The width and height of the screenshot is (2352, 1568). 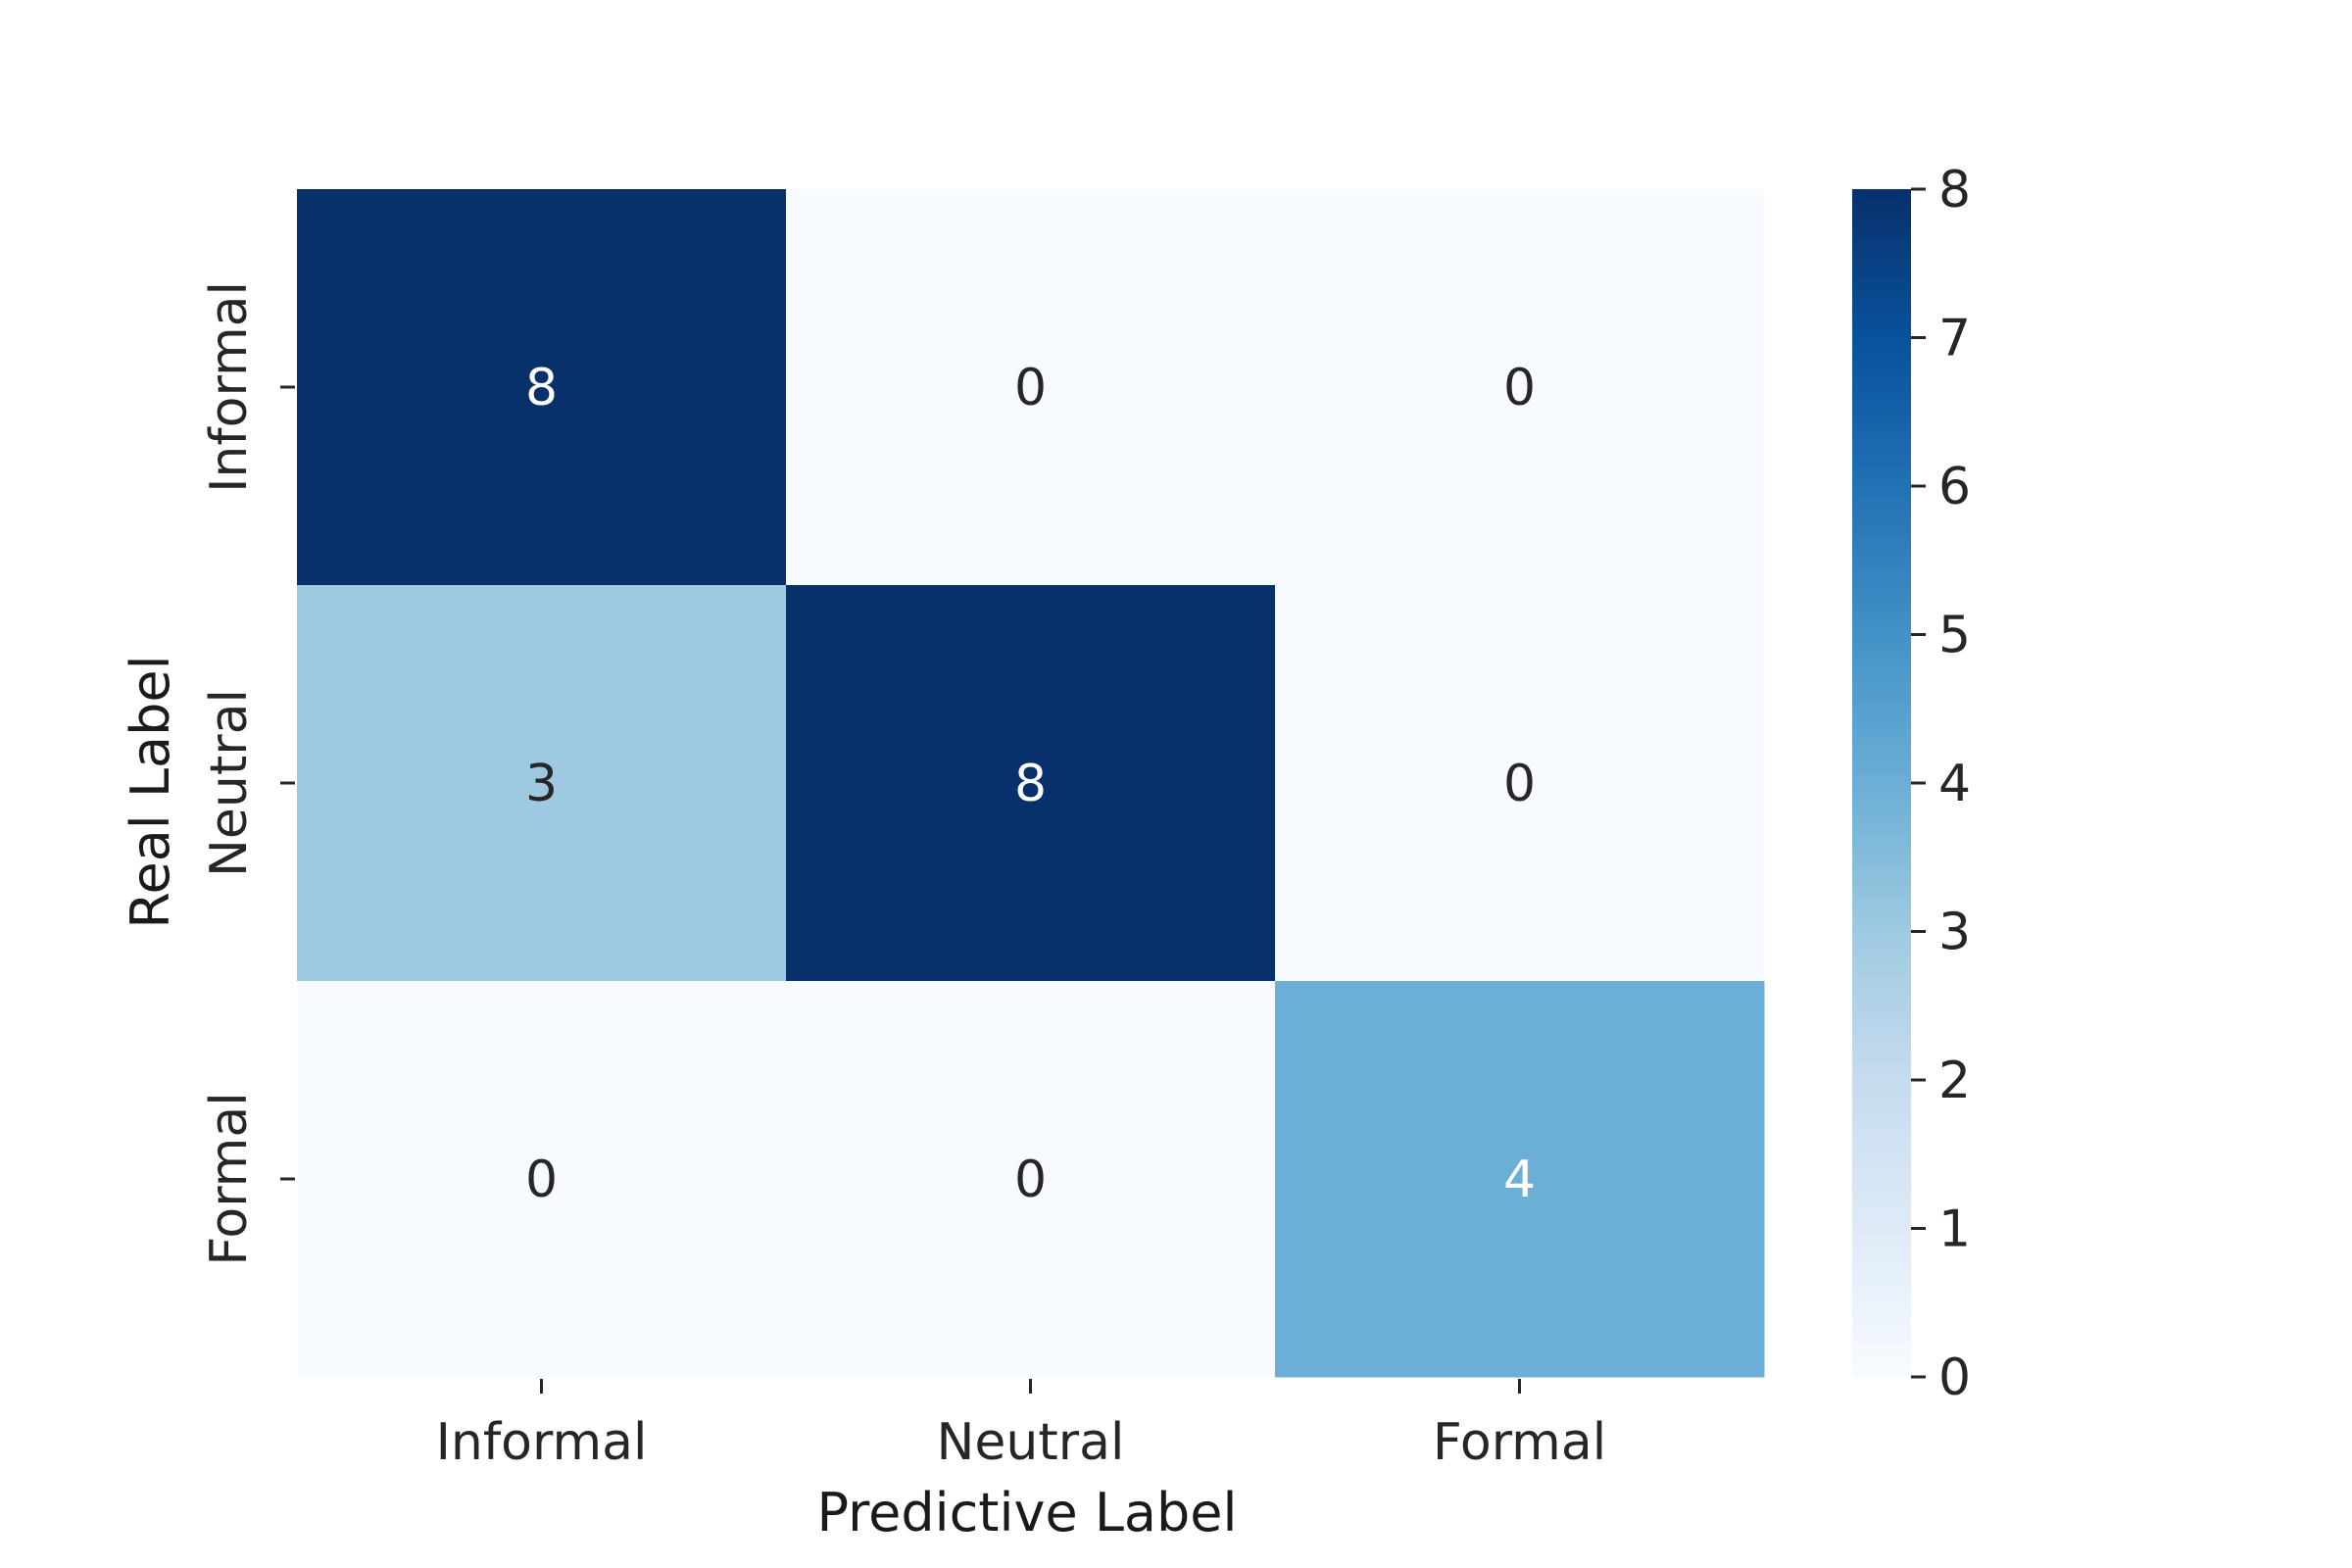 I want to click on cell-value-label: 3, so click(x=541, y=784).